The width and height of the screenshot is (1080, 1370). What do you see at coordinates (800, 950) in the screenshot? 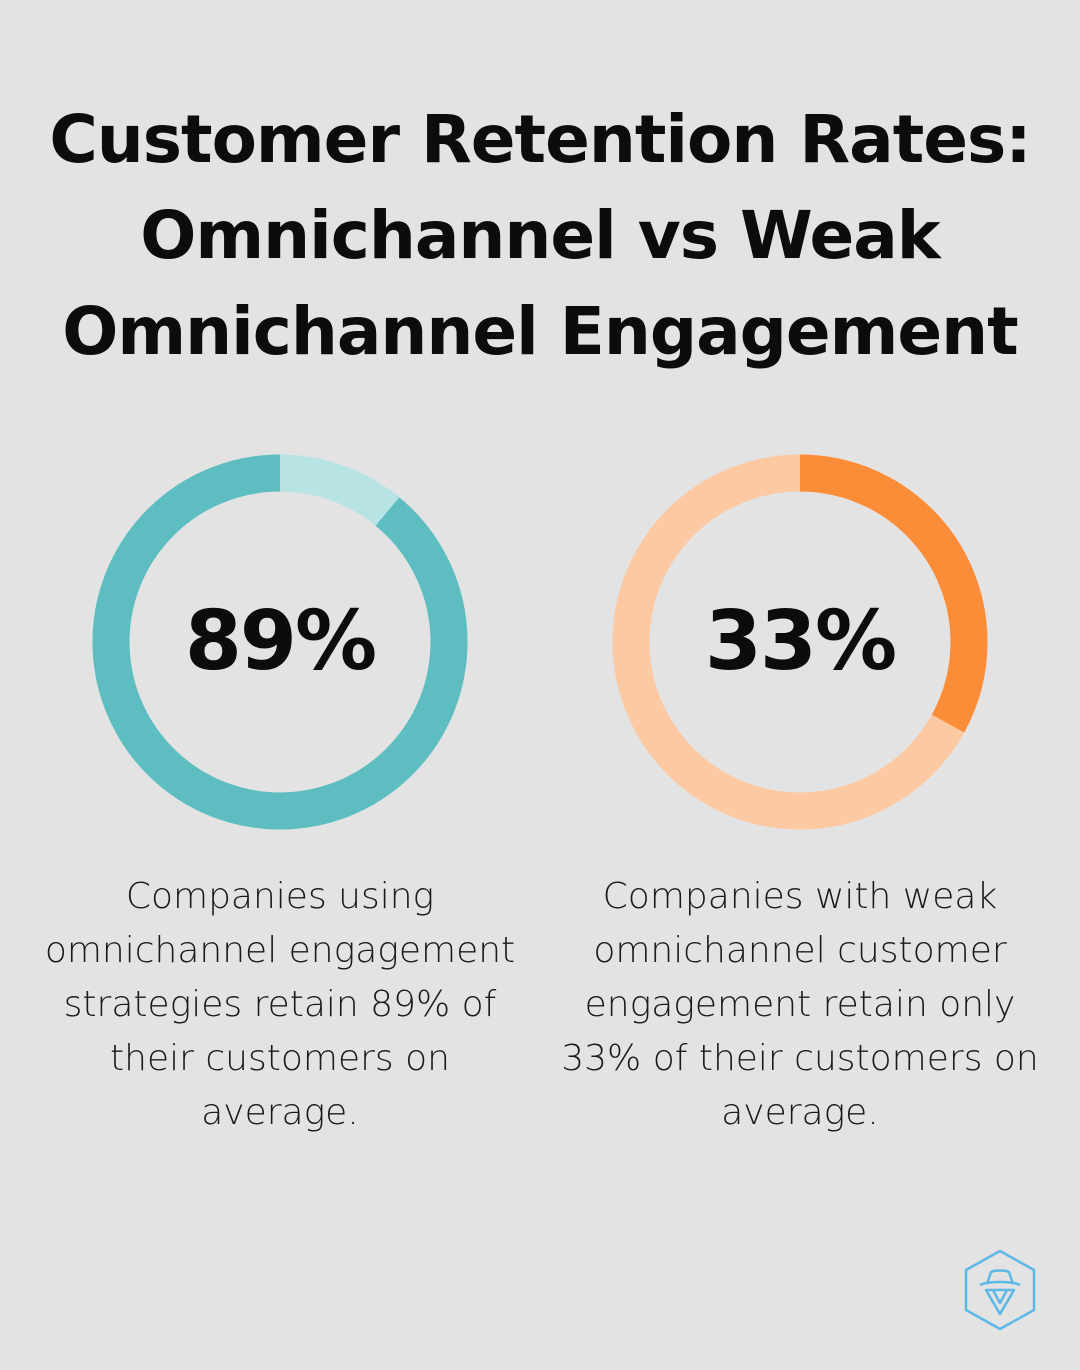
I see `description-line: omnichannel customer` at bounding box center [800, 950].